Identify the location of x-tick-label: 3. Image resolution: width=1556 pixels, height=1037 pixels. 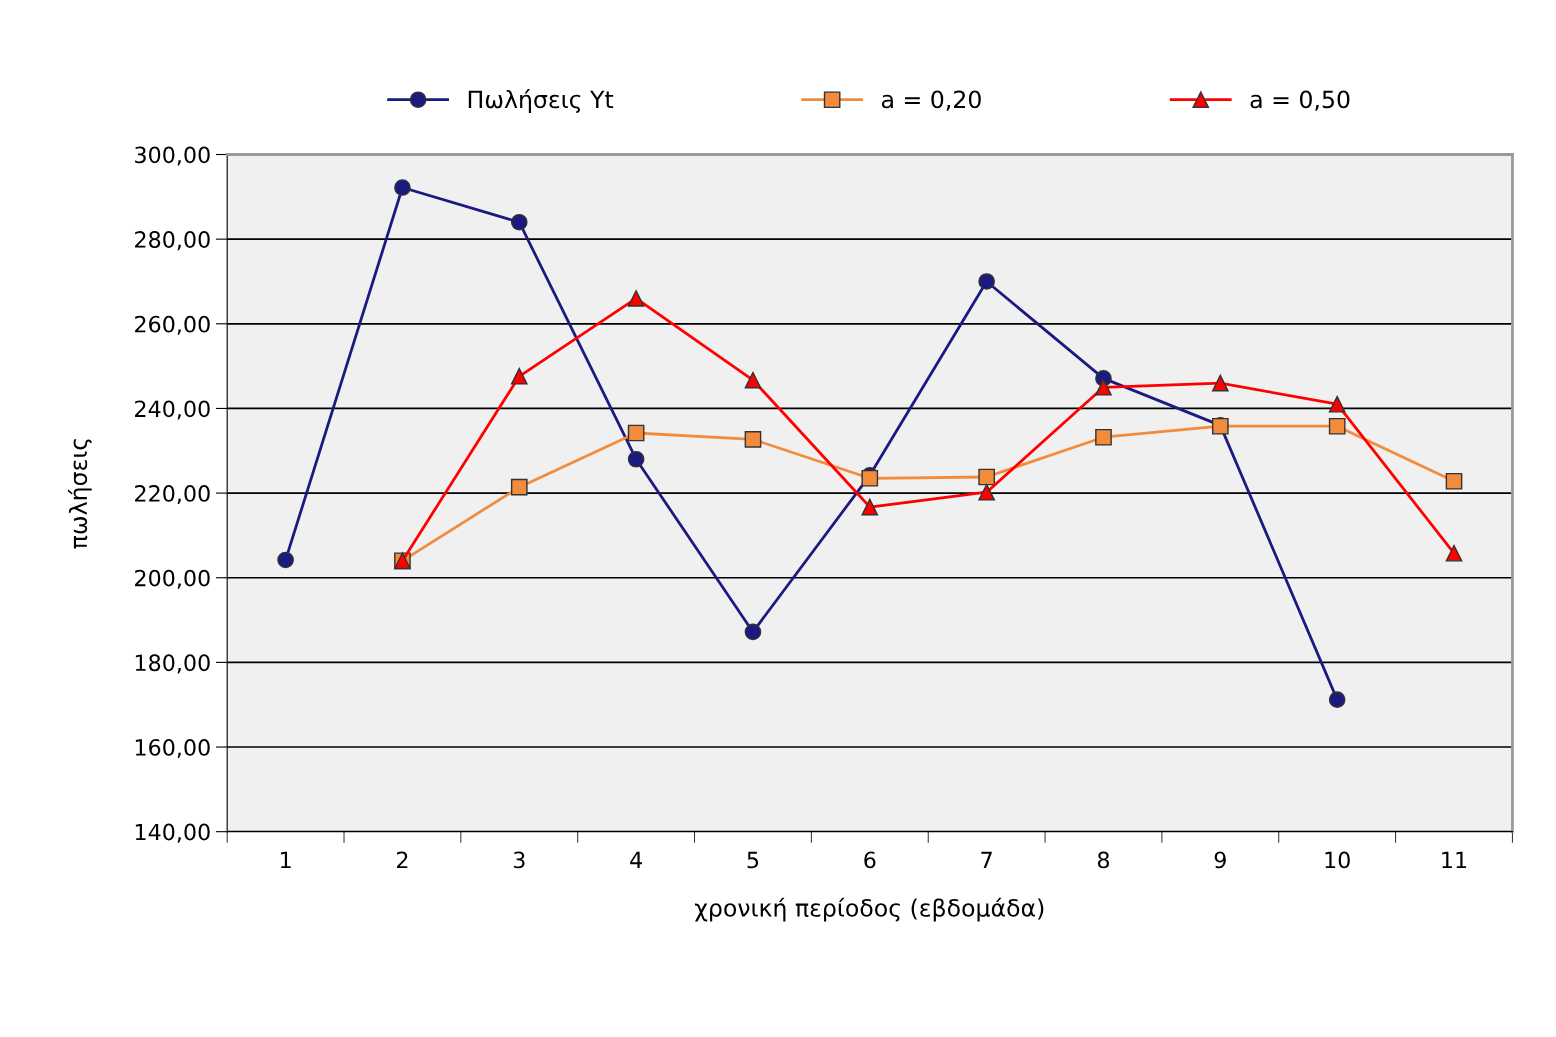
(519, 860).